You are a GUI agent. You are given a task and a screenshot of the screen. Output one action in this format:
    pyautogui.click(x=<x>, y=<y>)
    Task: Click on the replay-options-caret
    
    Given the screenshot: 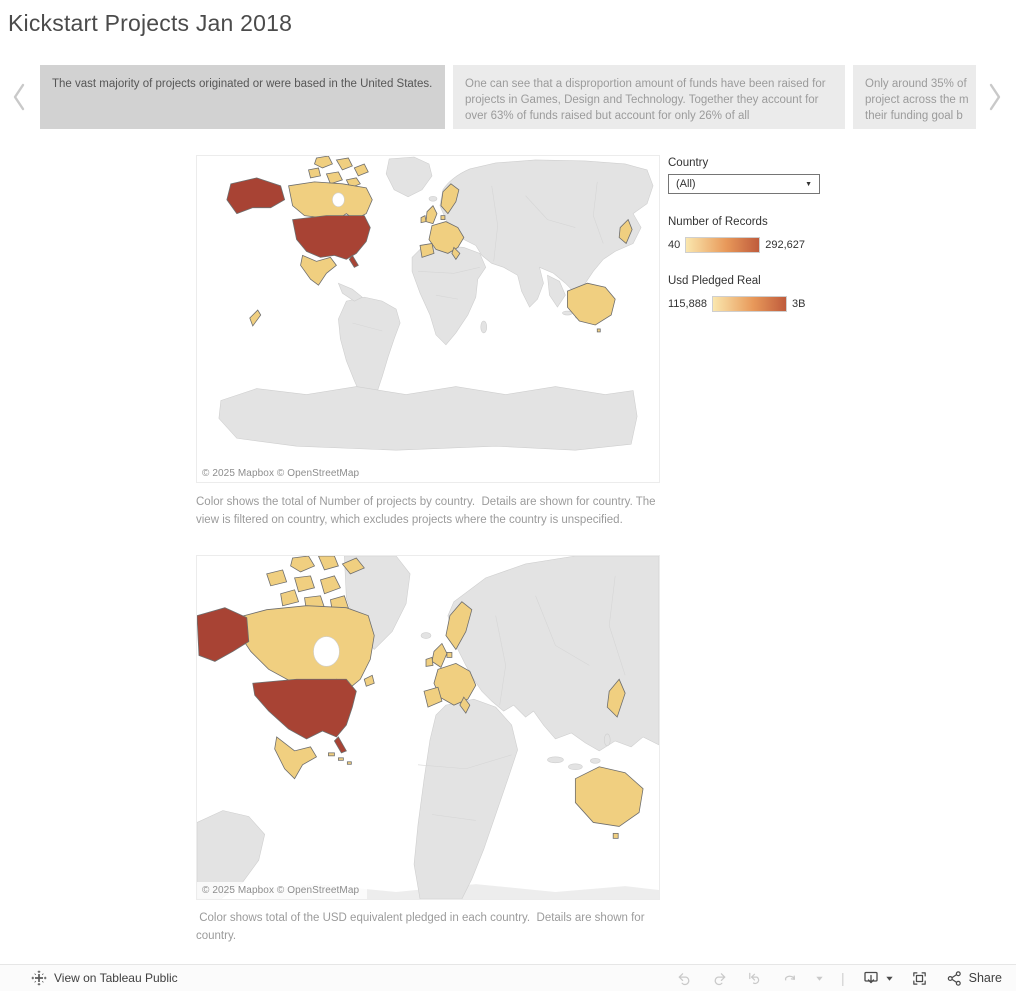 What is the action you would take?
    pyautogui.click(x=819, y=978)
    